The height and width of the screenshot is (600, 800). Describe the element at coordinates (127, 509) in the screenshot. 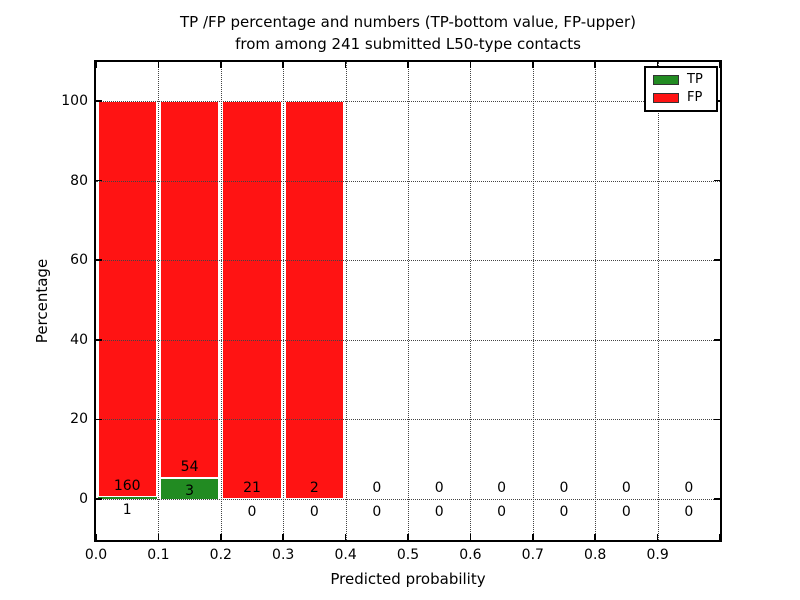

I see `tp-count-label: 1` at that location.